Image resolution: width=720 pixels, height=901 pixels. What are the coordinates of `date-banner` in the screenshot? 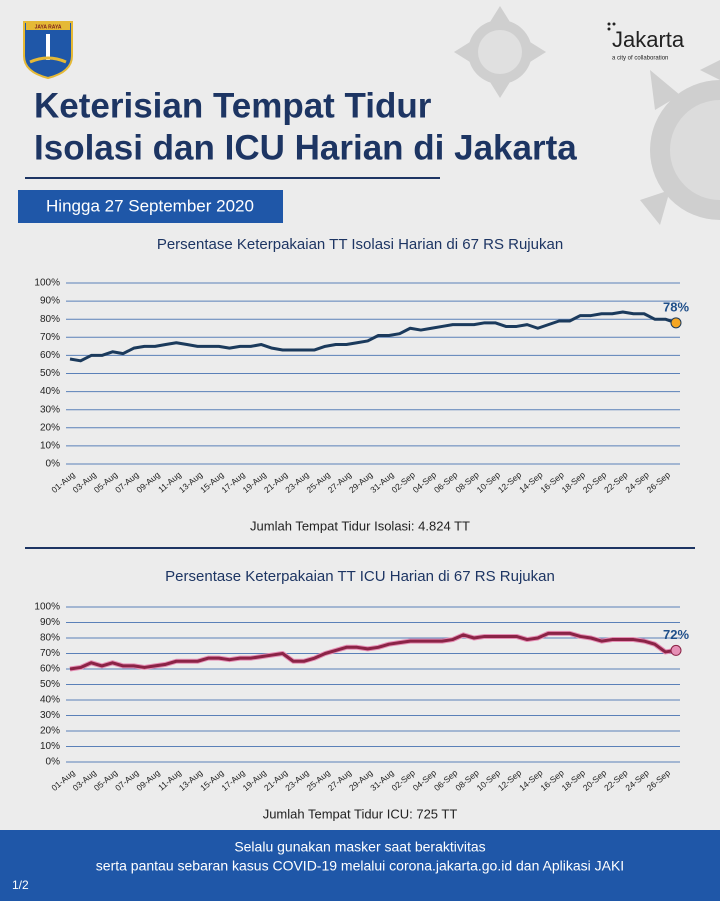 It's located at (150, 206).